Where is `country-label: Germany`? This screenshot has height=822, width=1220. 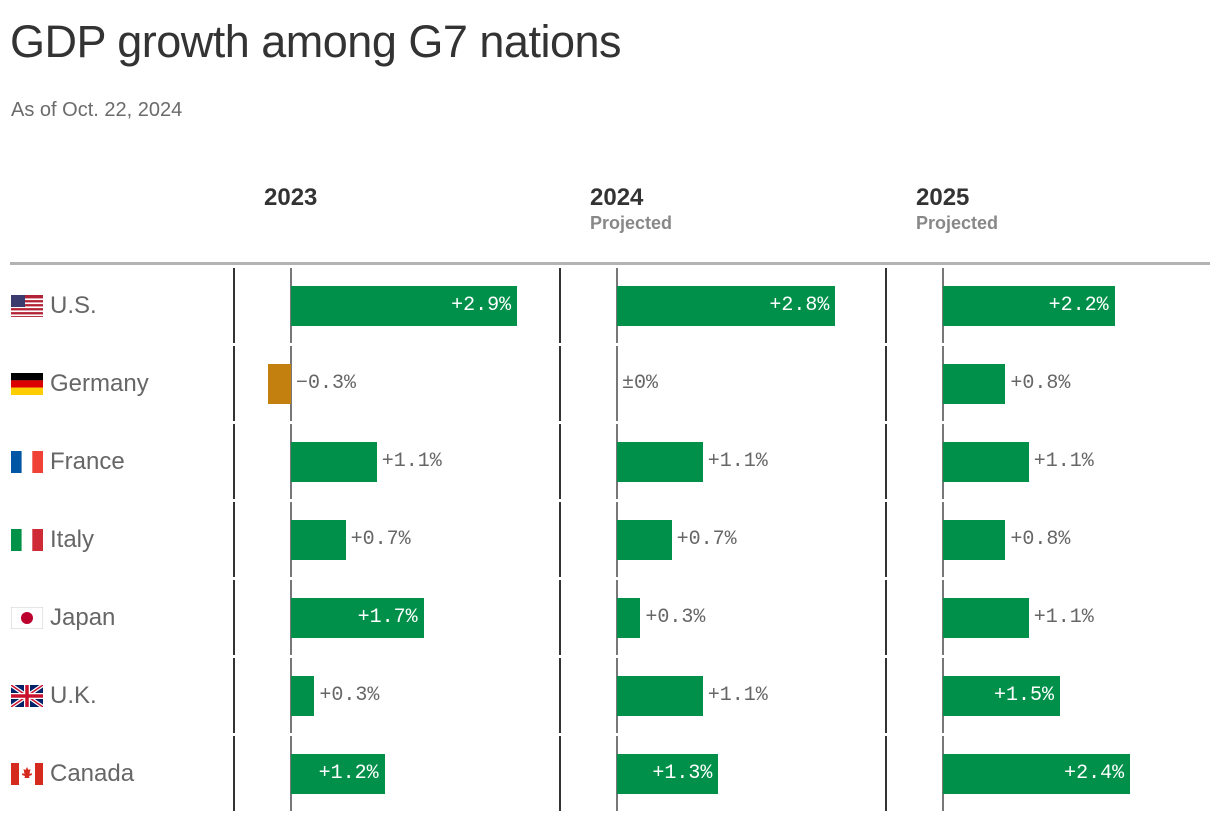
country-label: Germany is located at coordinates (80, 384).